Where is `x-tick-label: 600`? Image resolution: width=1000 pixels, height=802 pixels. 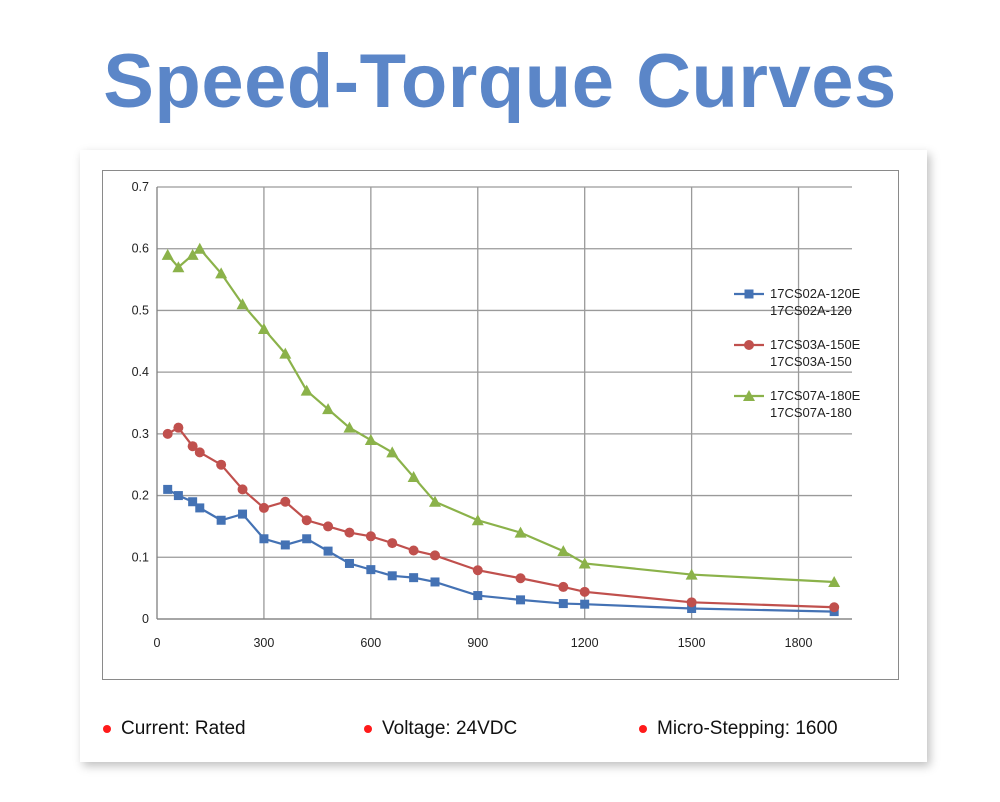 x-tick-label: 600 is located at coordinates (370, 643).